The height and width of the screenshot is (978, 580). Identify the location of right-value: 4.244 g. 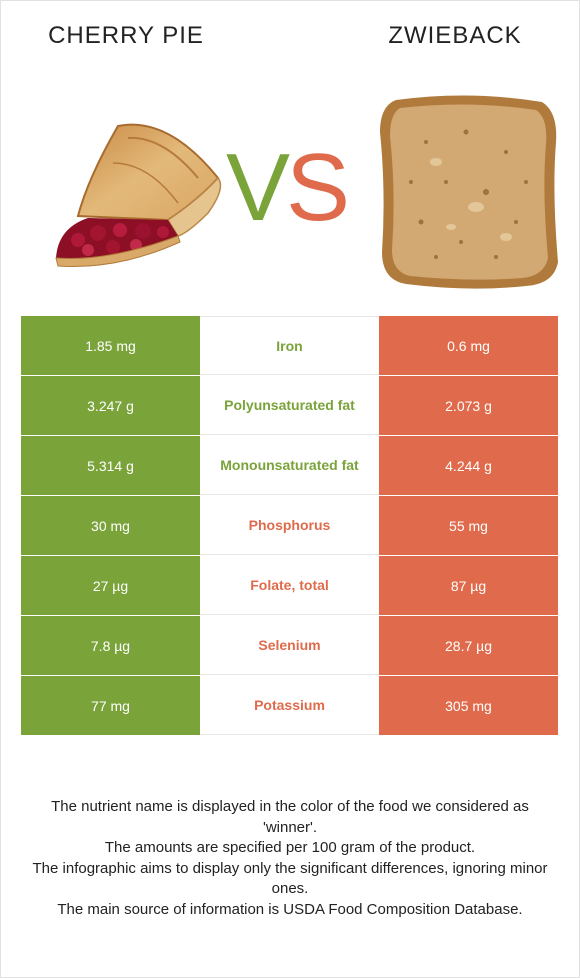
(468, 465).